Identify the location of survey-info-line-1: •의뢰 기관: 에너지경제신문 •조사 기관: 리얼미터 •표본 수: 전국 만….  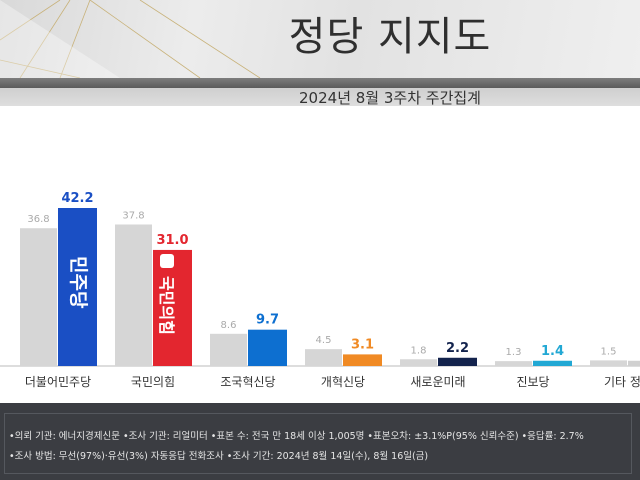
(296, 436).